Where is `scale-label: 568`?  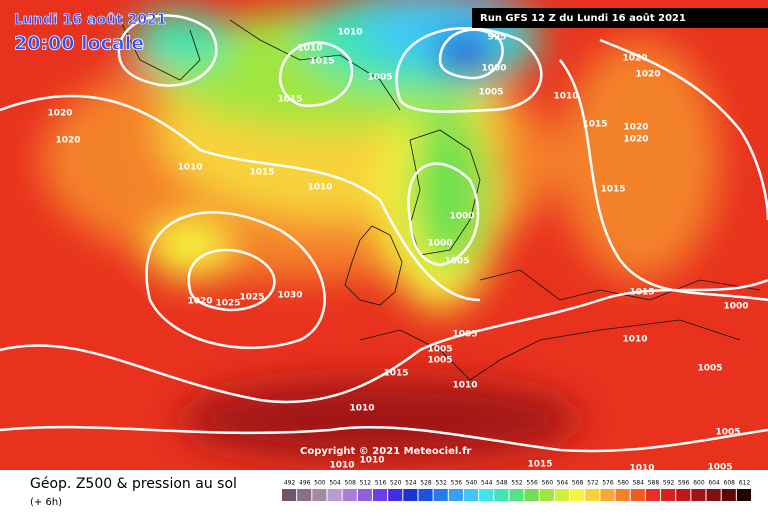
scale-label: 568 is located at coordinates (578, 483).